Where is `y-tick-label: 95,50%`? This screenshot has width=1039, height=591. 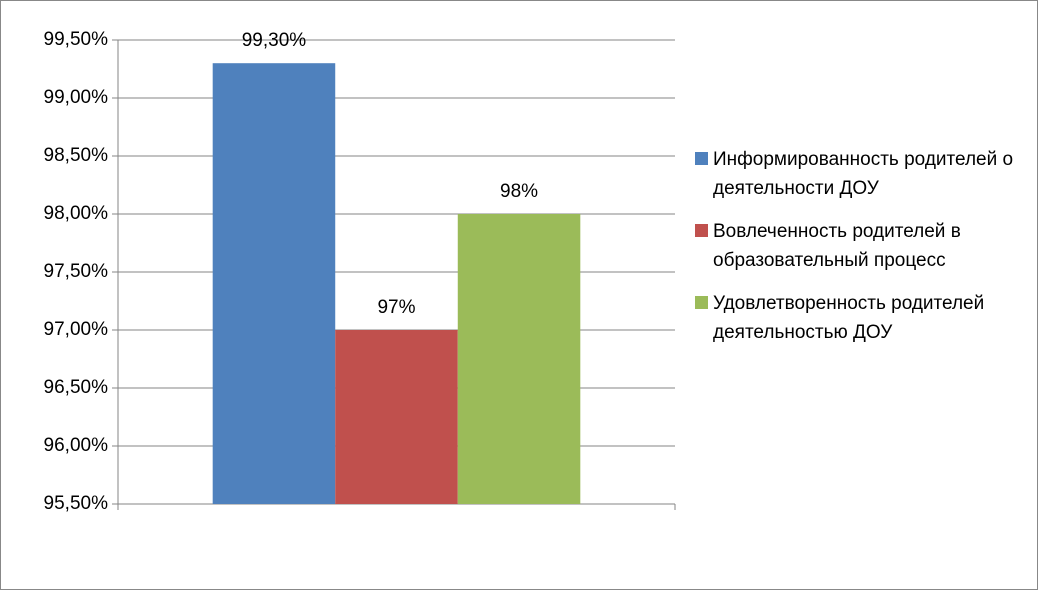 y-tick-label: 95,50% is located at coordinates (76, 503).